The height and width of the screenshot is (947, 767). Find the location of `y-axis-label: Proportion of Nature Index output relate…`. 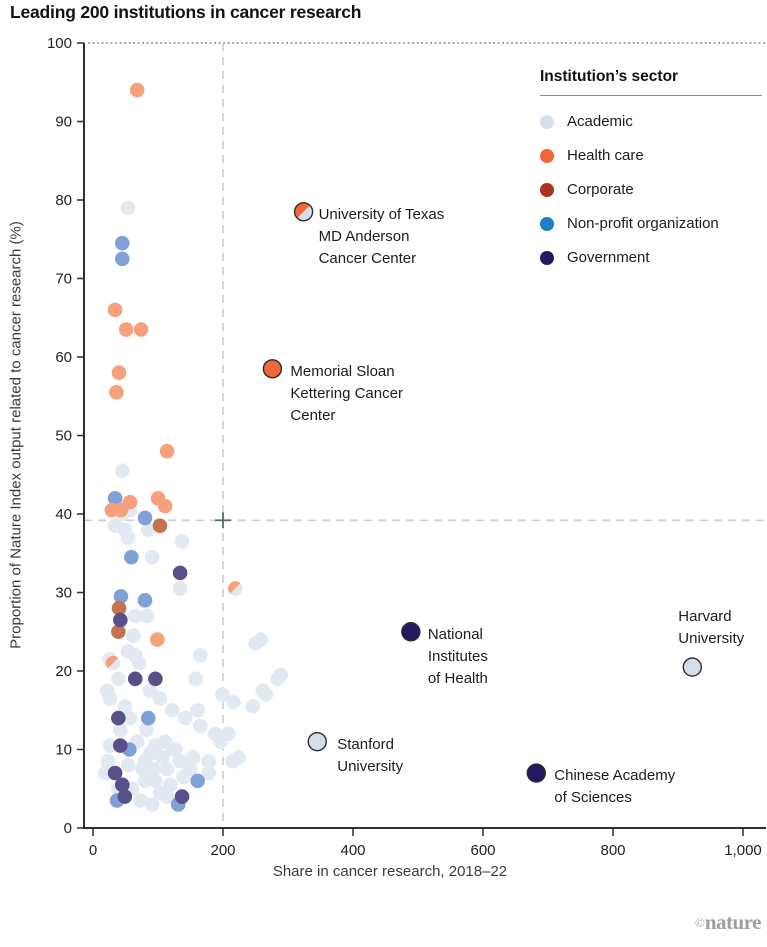

y-axis-label: Proportion of Nature Index output relate… is located at coordinates (16, 435).